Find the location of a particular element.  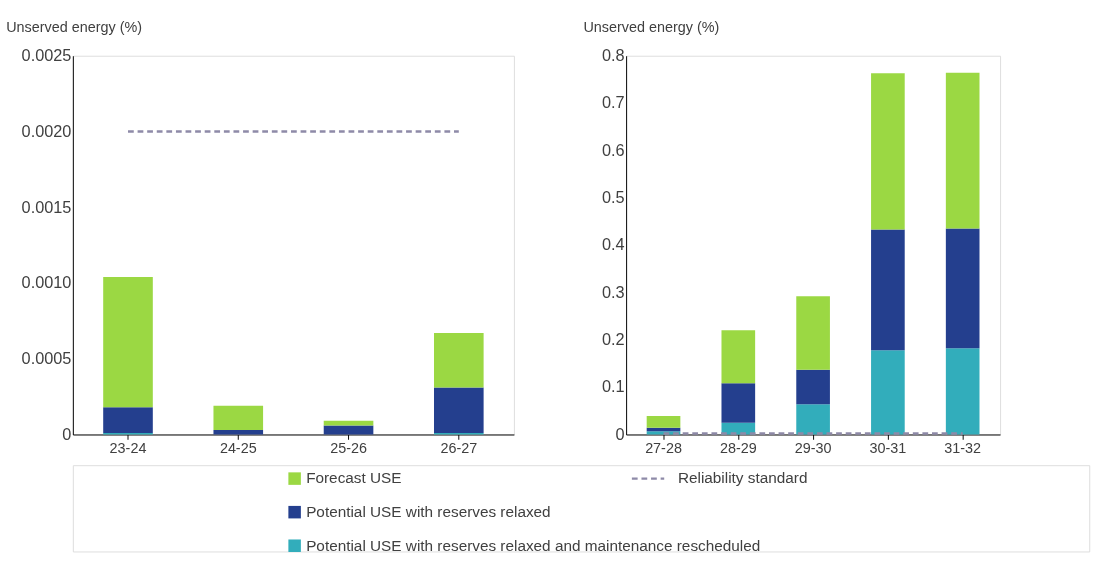

y-tick-label: 0.0010 is located at coordinates (46, 282).